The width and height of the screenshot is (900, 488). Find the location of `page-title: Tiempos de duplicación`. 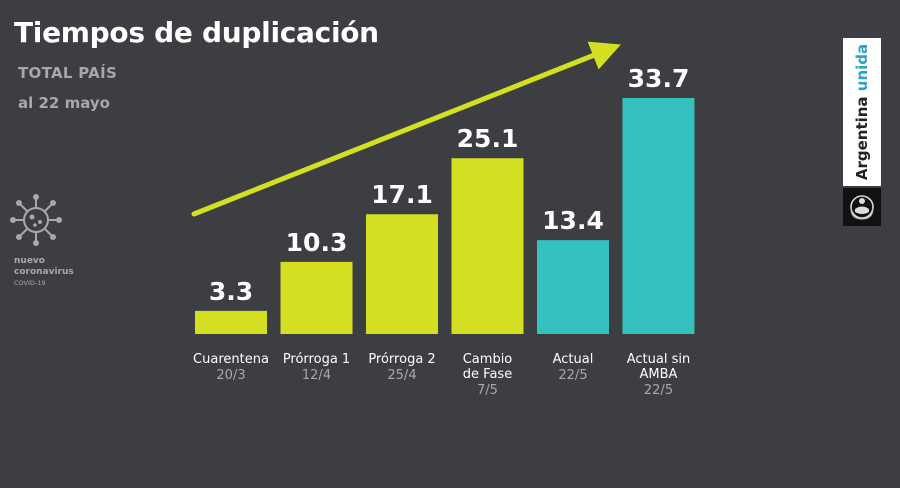

page-title: Tiempos de duplicación is located at coordinates (196, 32).